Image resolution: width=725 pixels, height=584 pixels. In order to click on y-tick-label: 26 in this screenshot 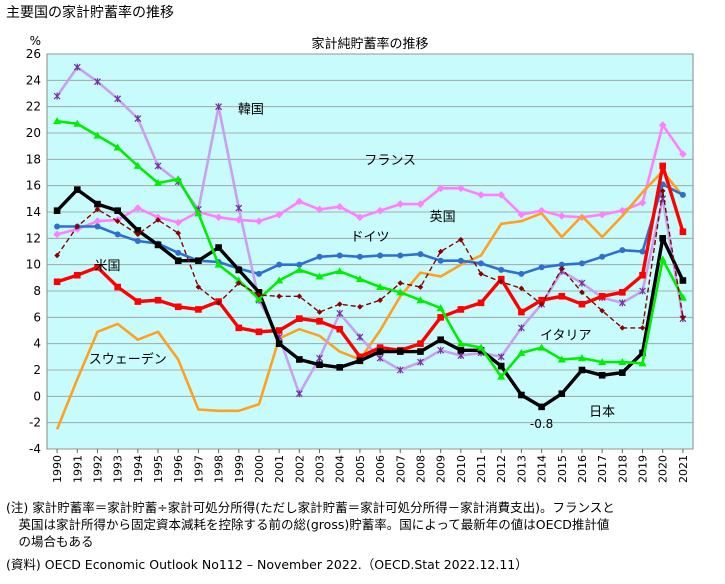, I will do `click(33, 54)`.